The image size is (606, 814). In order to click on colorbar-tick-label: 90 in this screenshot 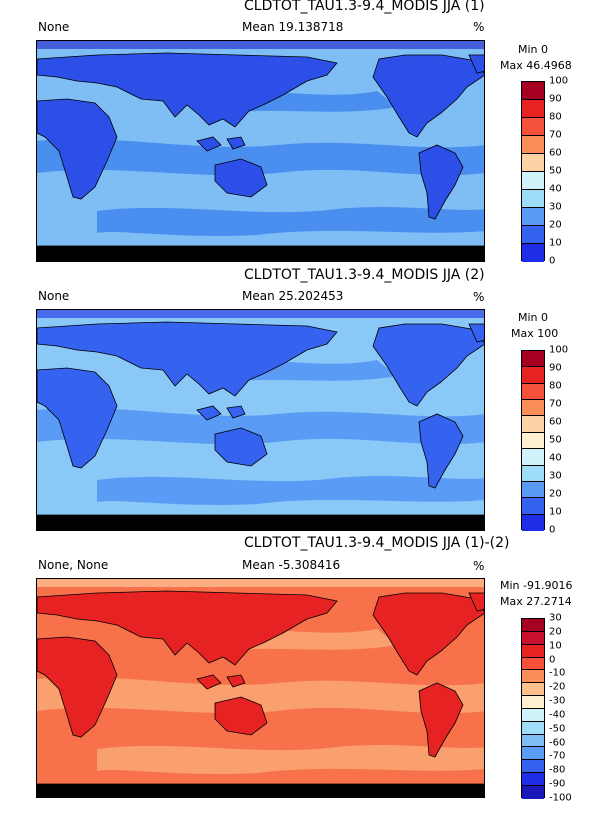, I will do `click(555, 99)`.